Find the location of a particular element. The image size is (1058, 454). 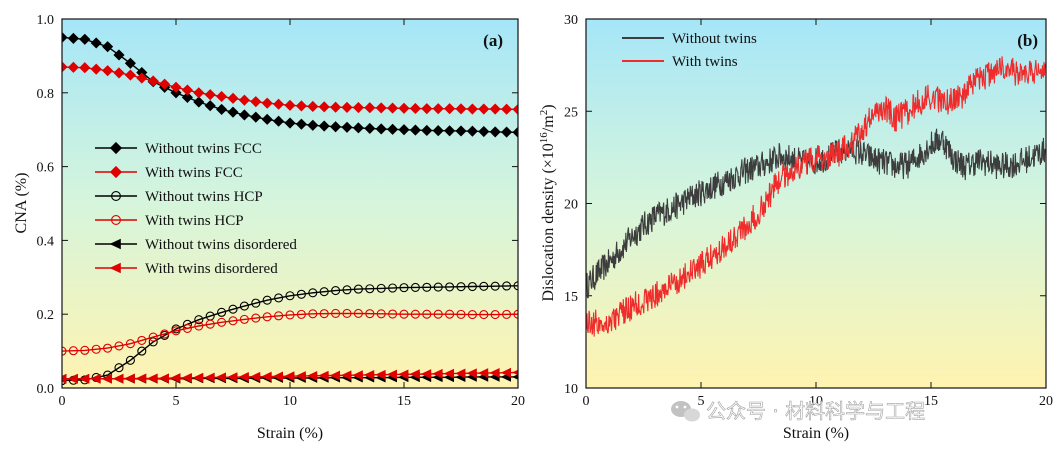

legend-label: Without twins HCP is located at coordinates (204, 197).